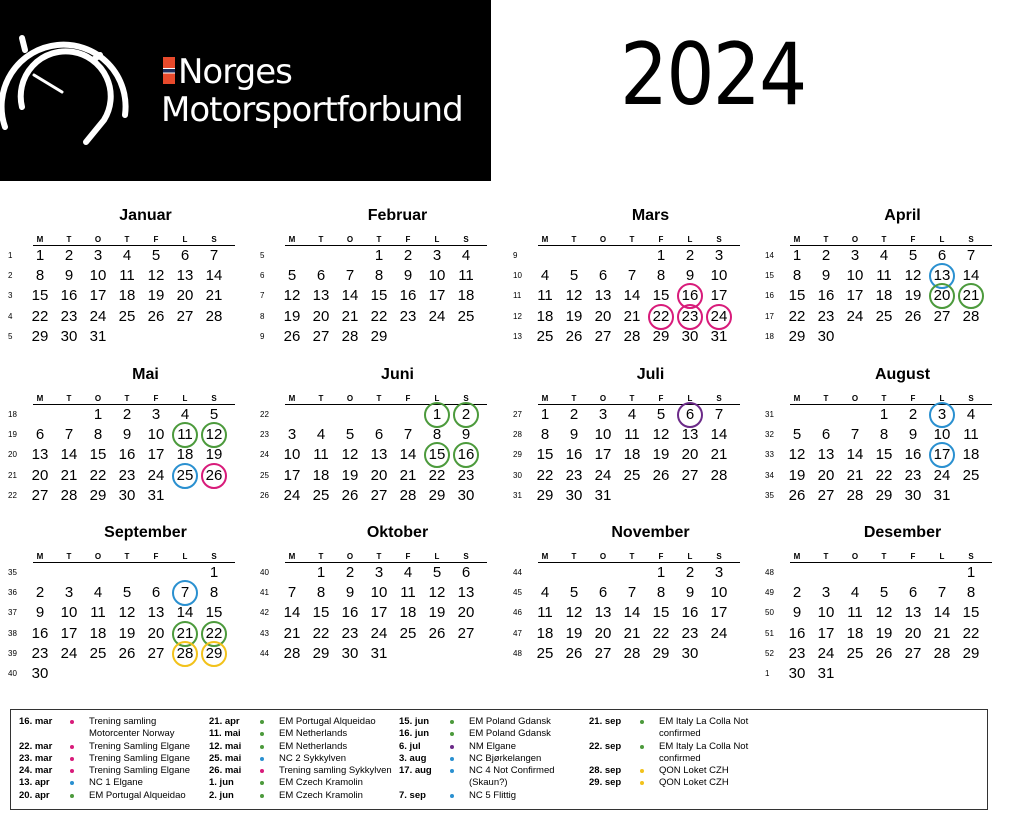 This screenshot has width=1024, height=839. I want to click on week-number: 19, so click(12, 435).